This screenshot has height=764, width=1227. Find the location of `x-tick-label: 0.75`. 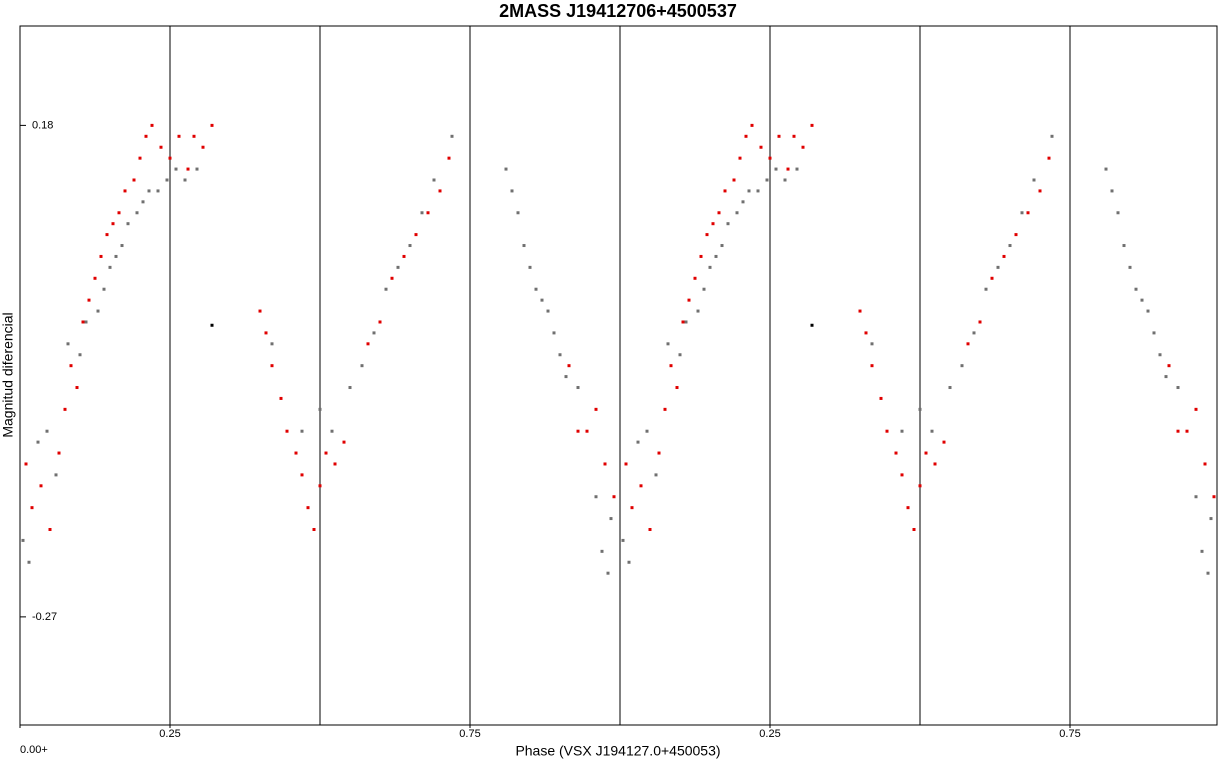

x-tick-label: 0.75 is located at coordinates (469, 734).